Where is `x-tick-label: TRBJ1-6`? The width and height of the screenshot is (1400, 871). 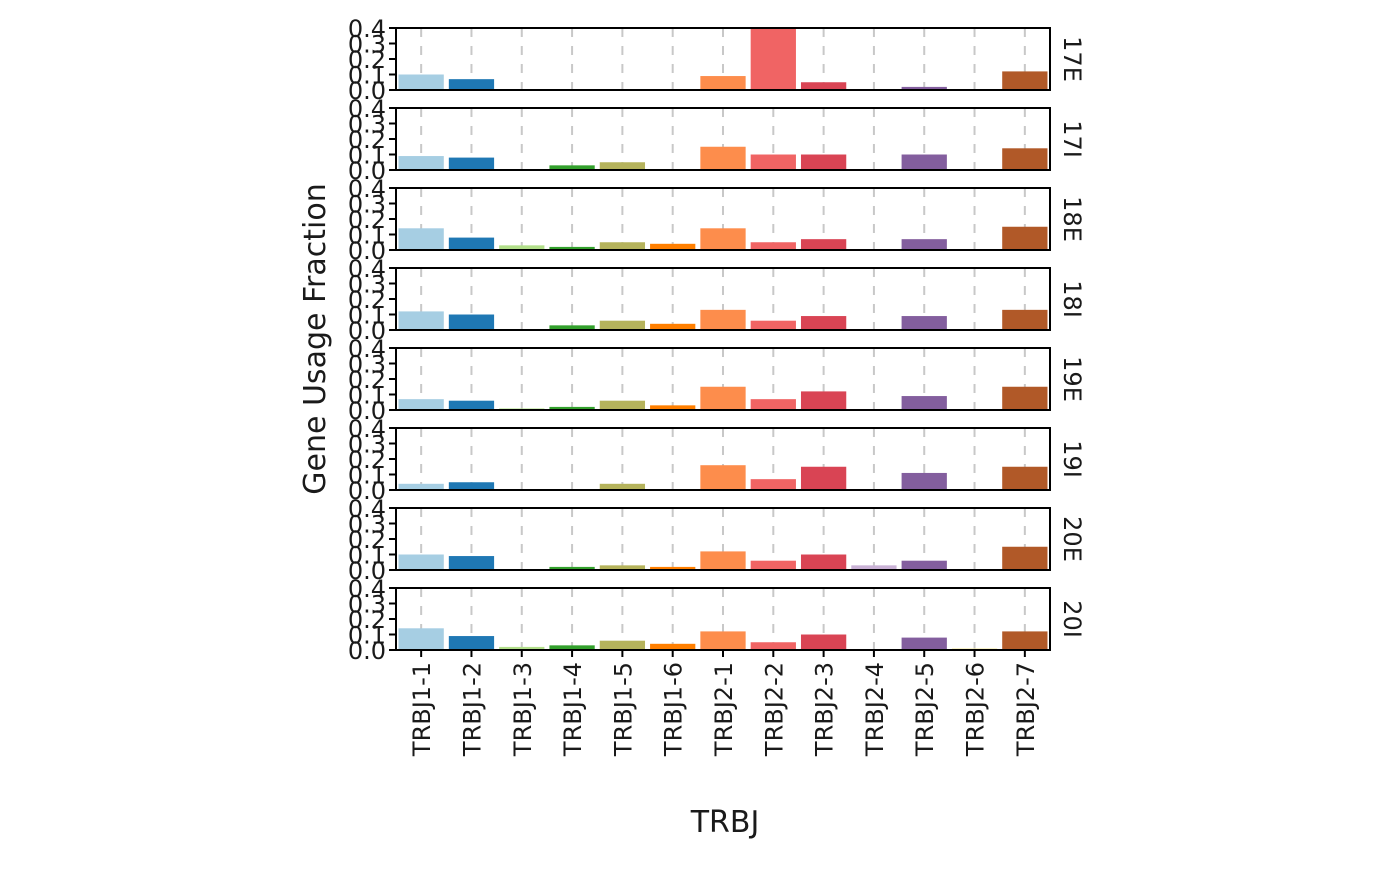 x-tick-label: TRBJ1-6 is located at coordinates (674, 709).